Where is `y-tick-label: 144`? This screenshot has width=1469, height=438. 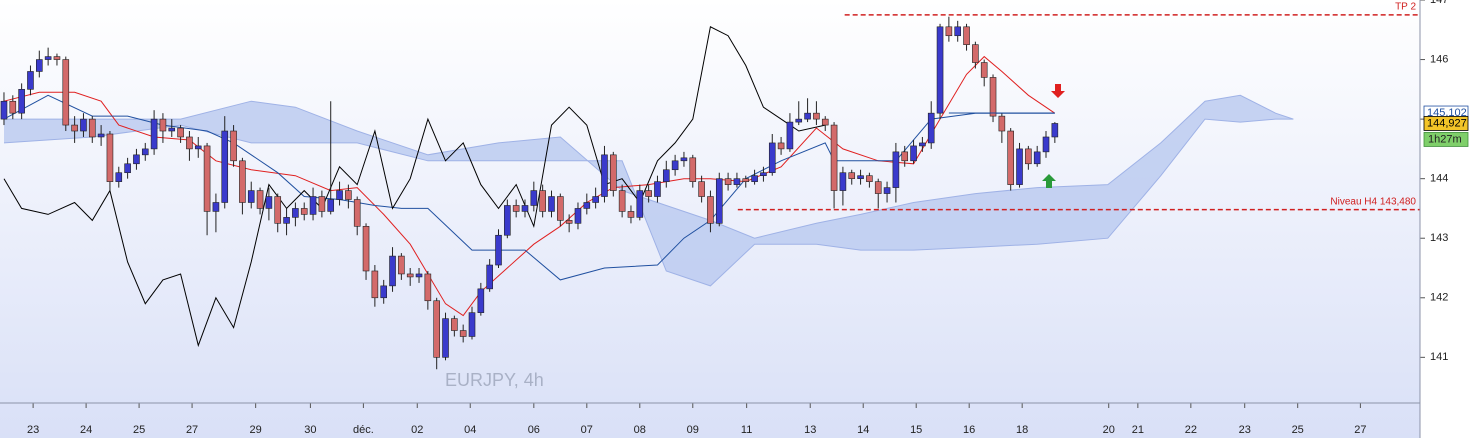 y-tick-label: 144 is located at coordinates (1439, 179).